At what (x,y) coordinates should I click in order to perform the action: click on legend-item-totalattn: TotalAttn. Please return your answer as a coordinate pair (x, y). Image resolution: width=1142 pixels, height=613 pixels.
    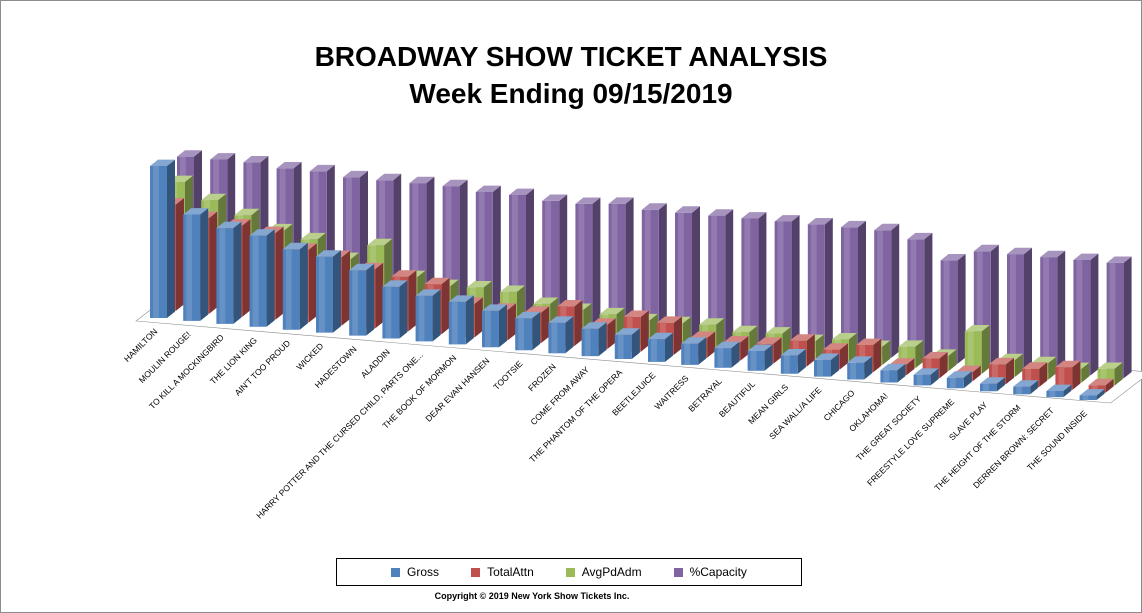
    Looking at the image, I should click on (502, 572).